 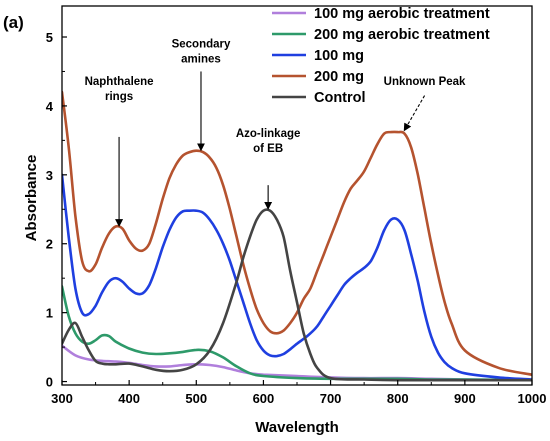 What do you see at coordinates (402, 35) in the screenshot?
I see `legend-label-1: 200 mg aerobic treatment` at bounding box center [402, 35].